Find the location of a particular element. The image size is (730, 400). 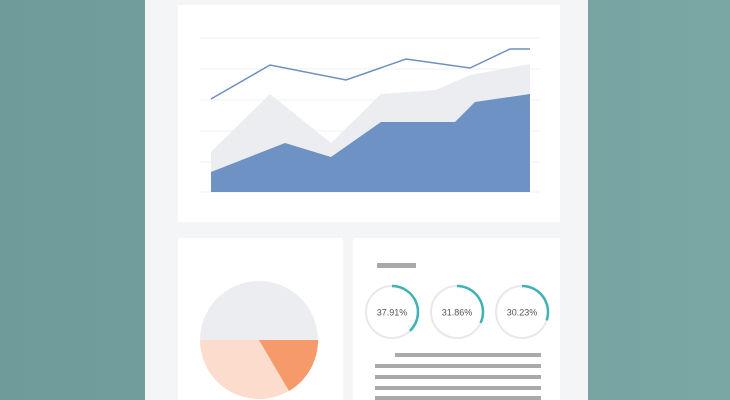

heading-bar is located at coordinates (396, 265).